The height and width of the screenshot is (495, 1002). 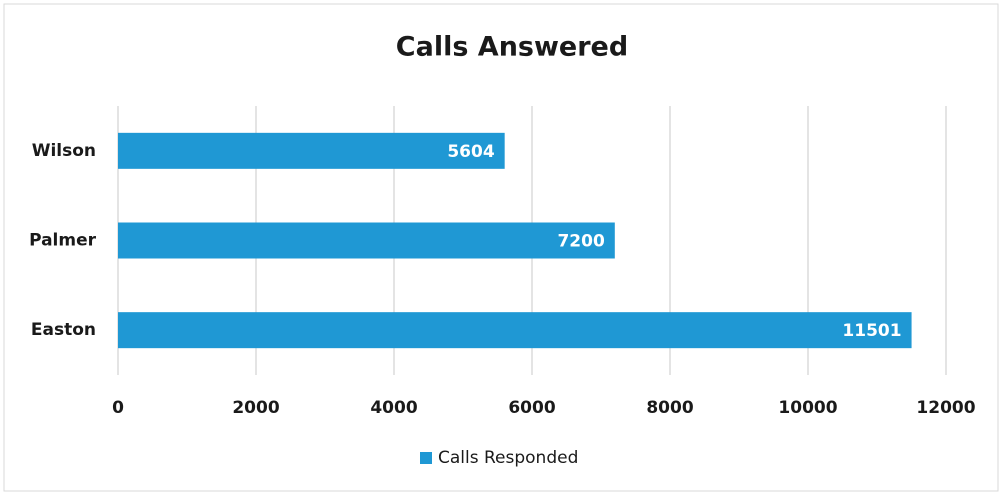 What do you see at coordinates (118, 408) in the screenshot?
I see `x-tick-label: 0` at bounding box center [118, 408].